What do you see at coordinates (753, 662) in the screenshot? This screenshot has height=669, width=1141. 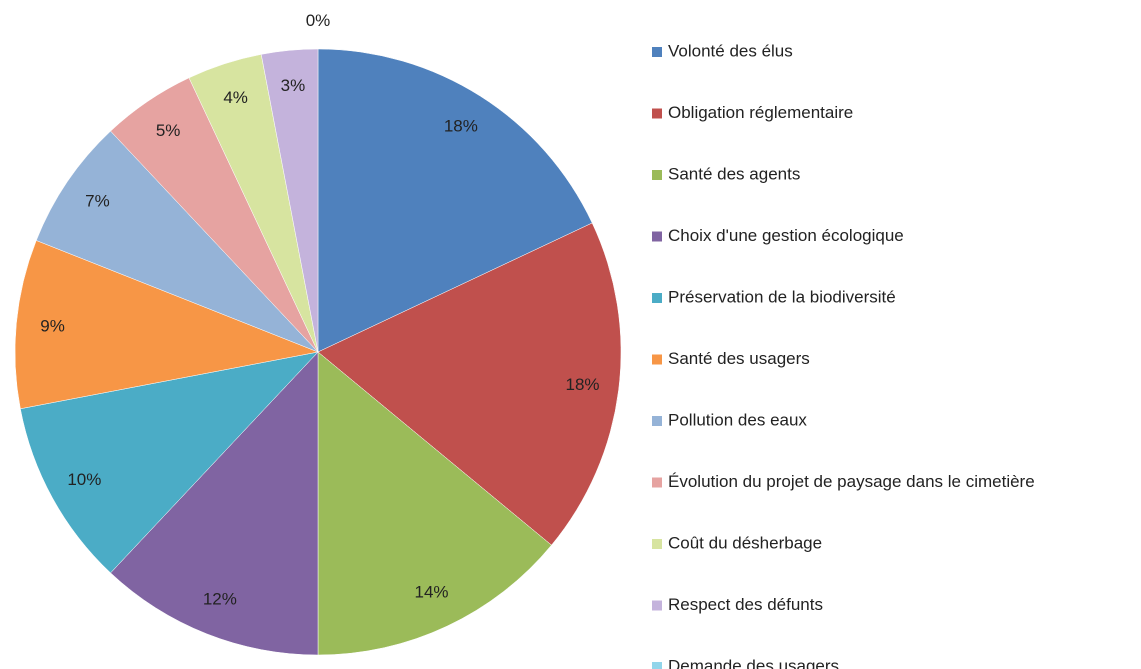 I see `legend-label: Demande des usagers` at bounding box center [753, 662].